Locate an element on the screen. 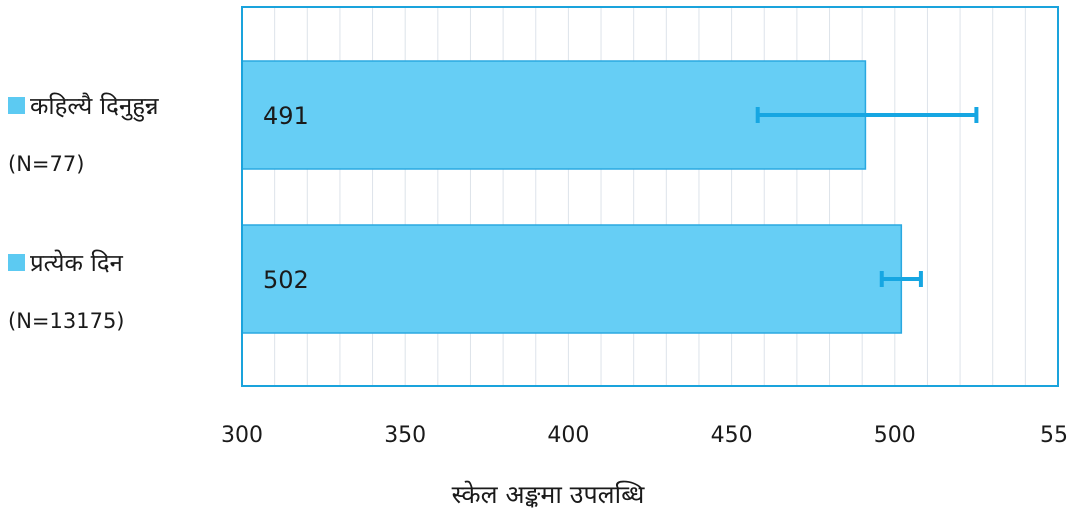 The width and height of the screenshot is (1076, 517). bar is located at coordinates (572, 279).